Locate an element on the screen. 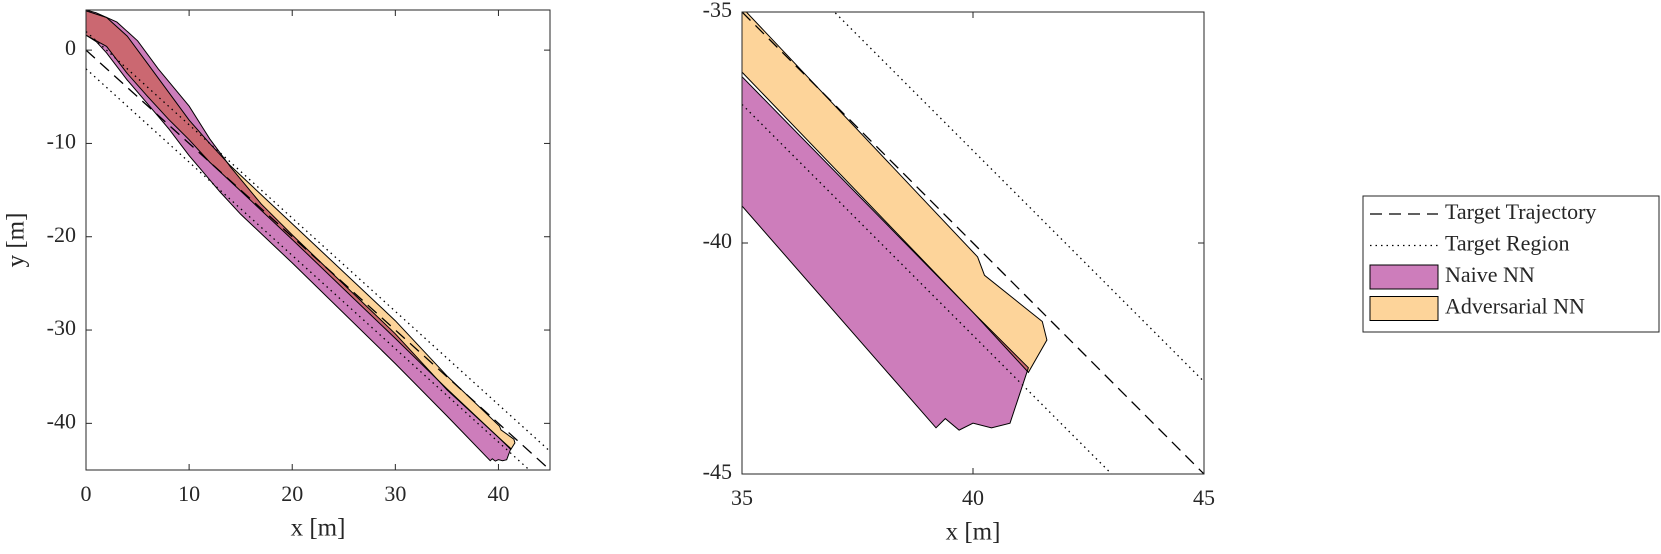  x-tick-label: 30 is located at coordinates (395, 493).